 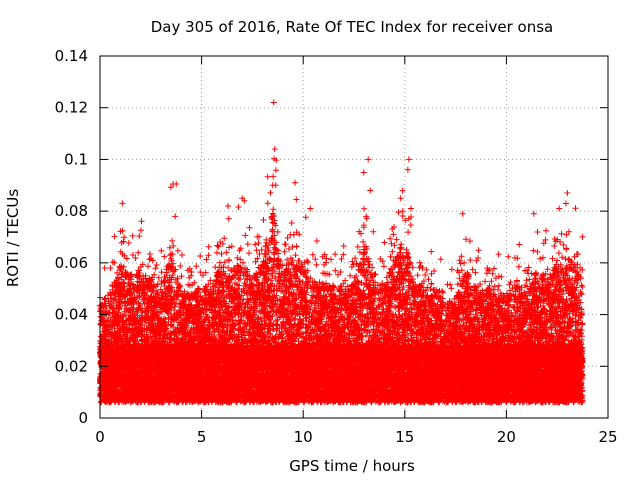 I want to click on y-tick-label: 0.14, so click(x=71, y=56).